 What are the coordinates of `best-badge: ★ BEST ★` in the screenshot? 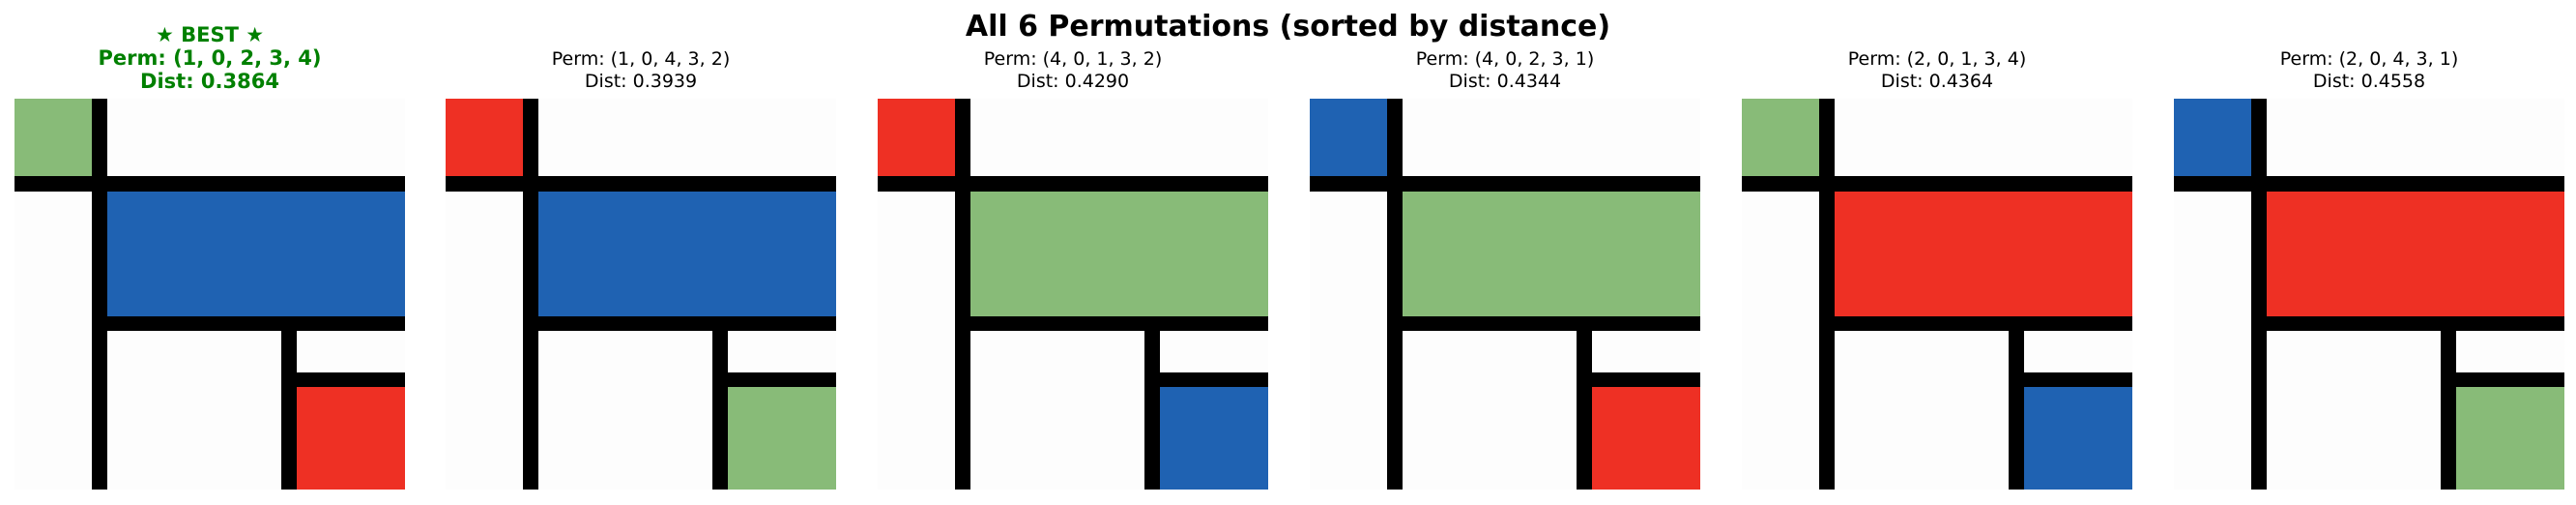 It's located at (210, 34).